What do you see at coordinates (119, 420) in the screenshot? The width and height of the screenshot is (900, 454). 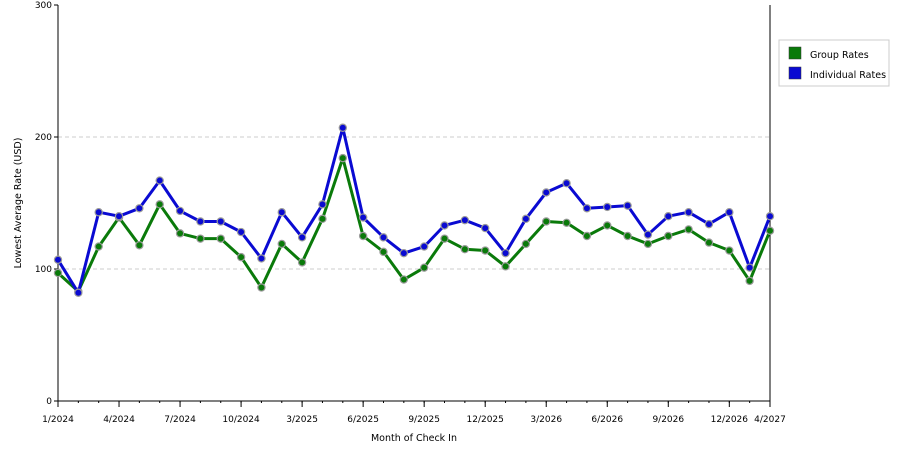 I see `x-tick-label: 4/2024` at bounding box center [119, 420].